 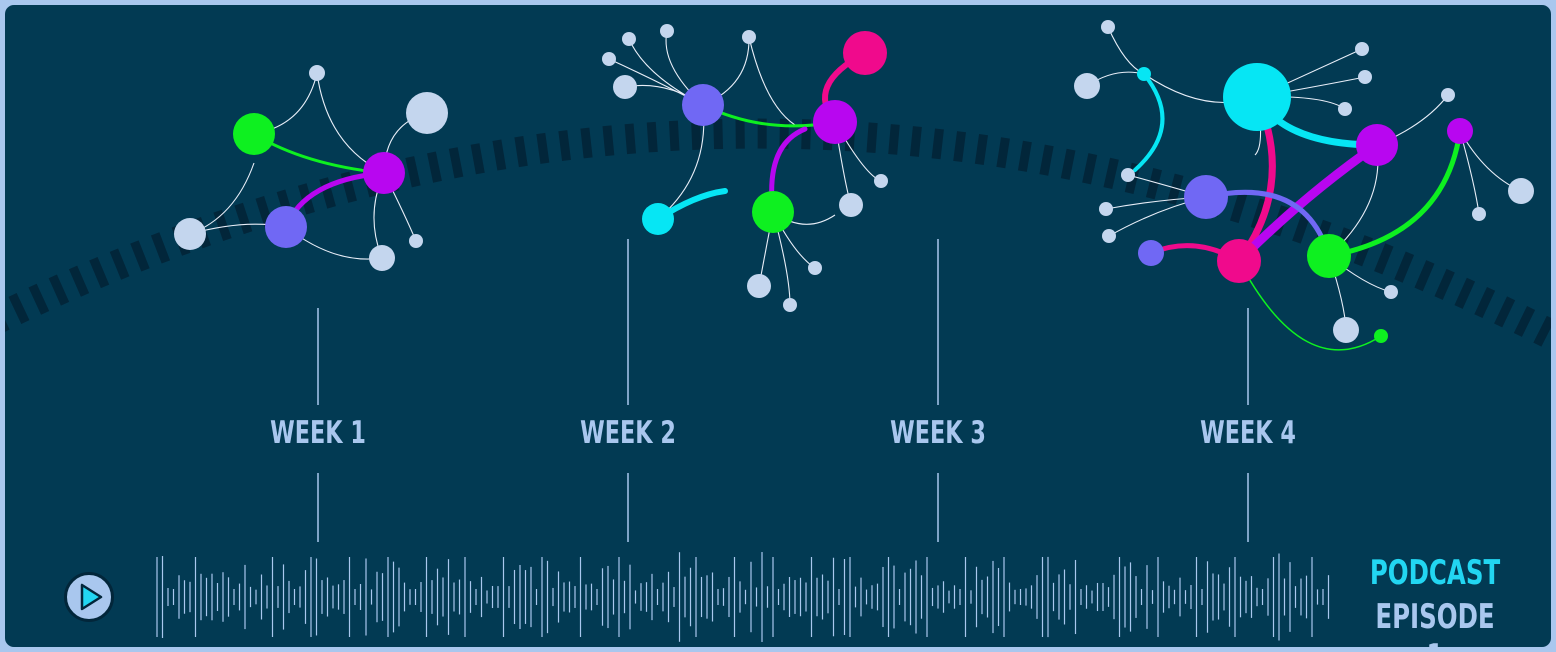 I want to click on episode-title: EPISODE 1, so click(x=1435, y=622).